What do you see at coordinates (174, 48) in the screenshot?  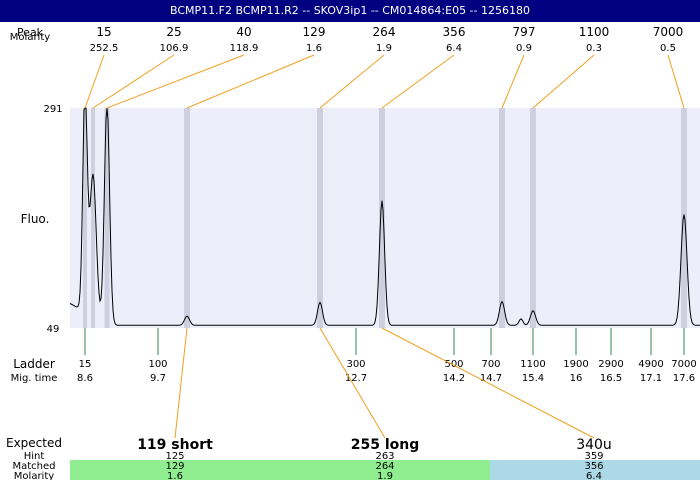 I see `peak-molarity-label: 106.9` at bounding box center [174, 48].